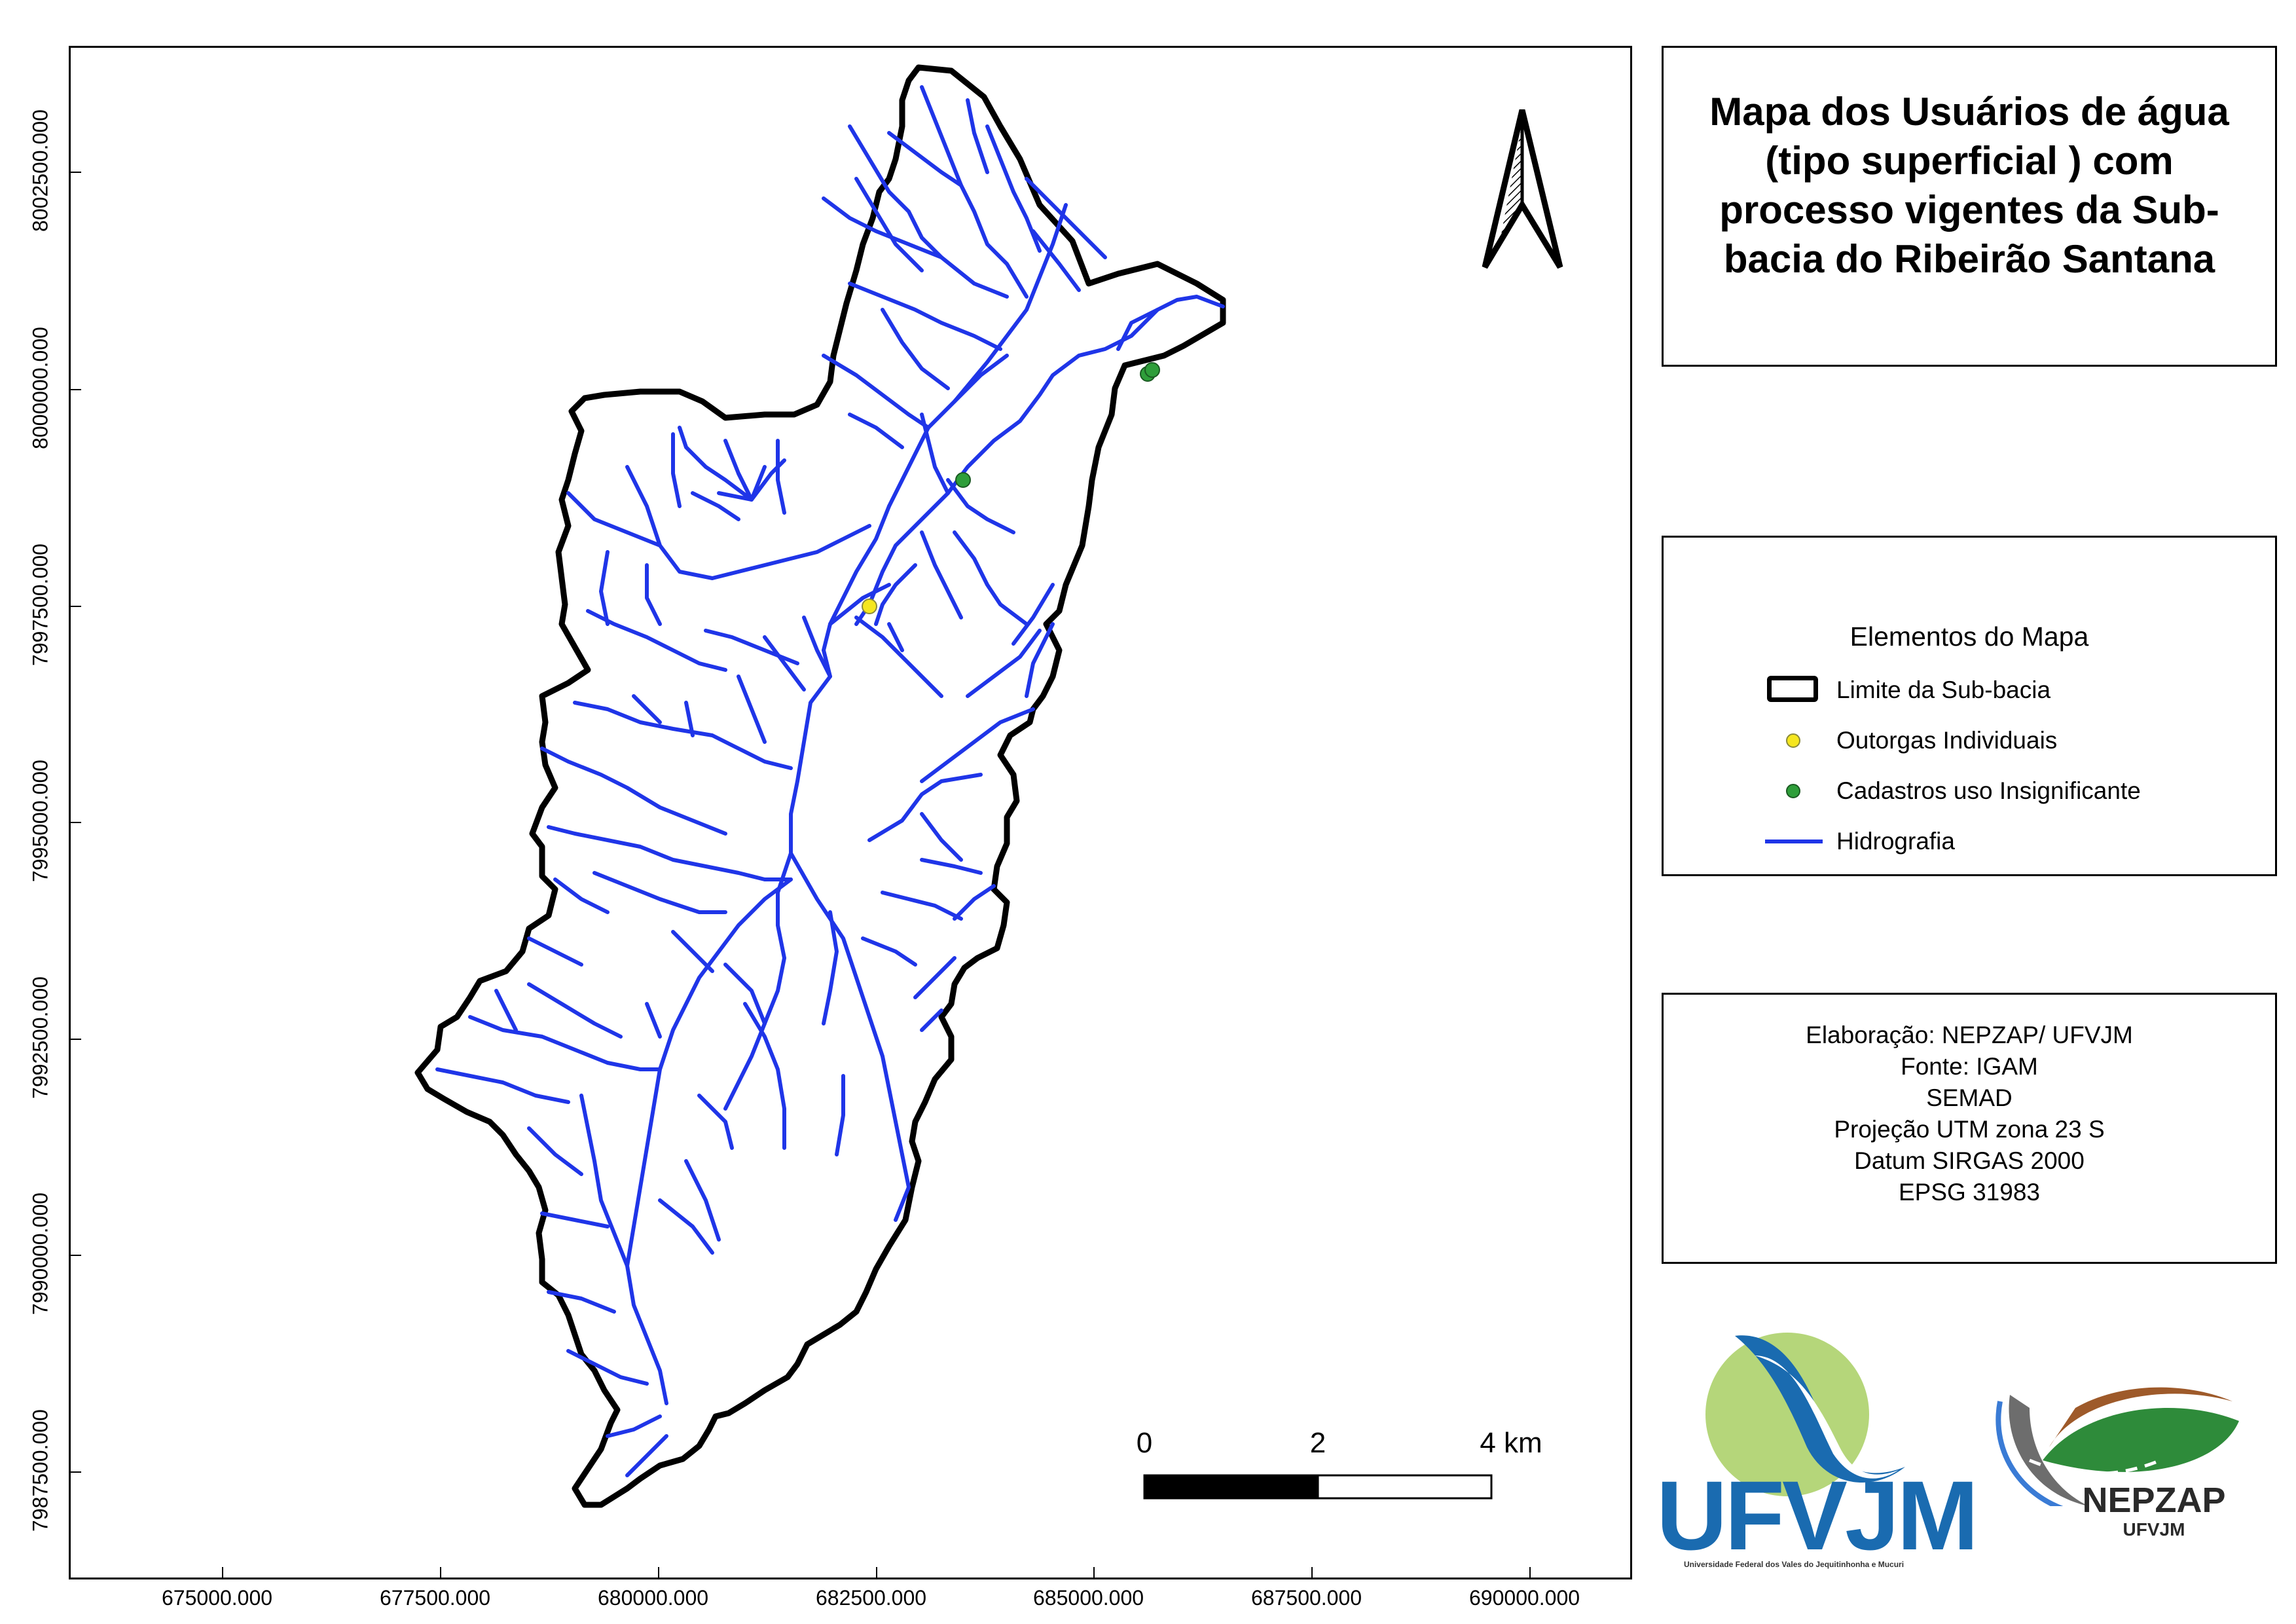 The height and width of the screenshot is (1624, 2296). What do you see at coordinates (922, 906) in the screenshot?
I see `river-south-e` at bounding box center [922, 906].